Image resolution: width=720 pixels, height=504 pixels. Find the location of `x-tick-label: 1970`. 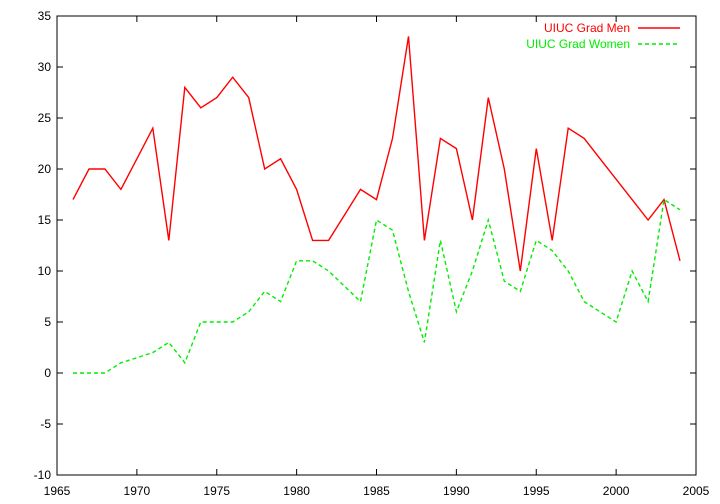

x-tick-label: 1970 is located at coordinates (137, 491).